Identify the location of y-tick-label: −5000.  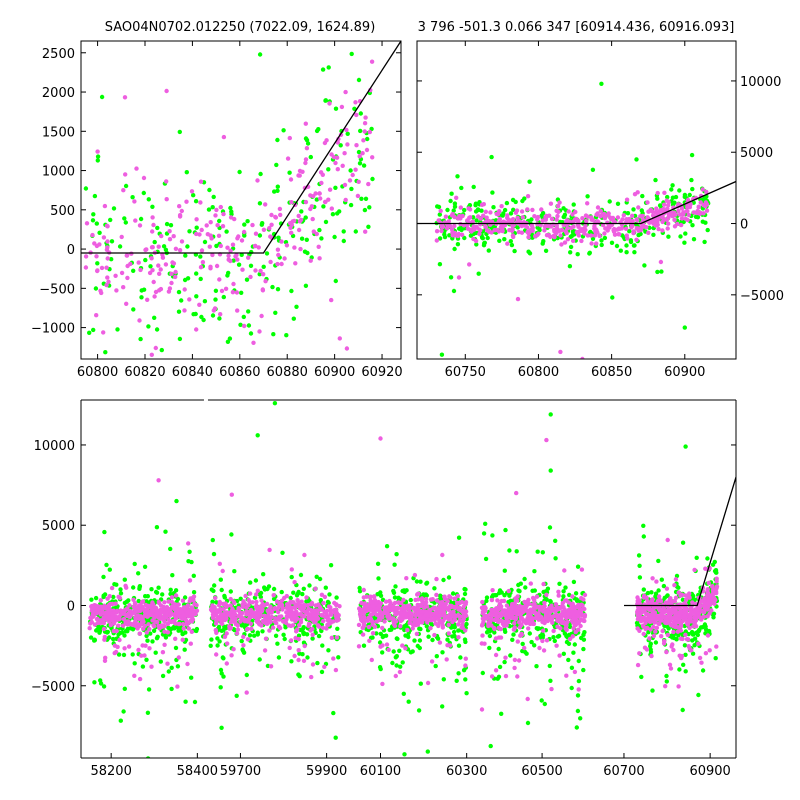
(762, 296).